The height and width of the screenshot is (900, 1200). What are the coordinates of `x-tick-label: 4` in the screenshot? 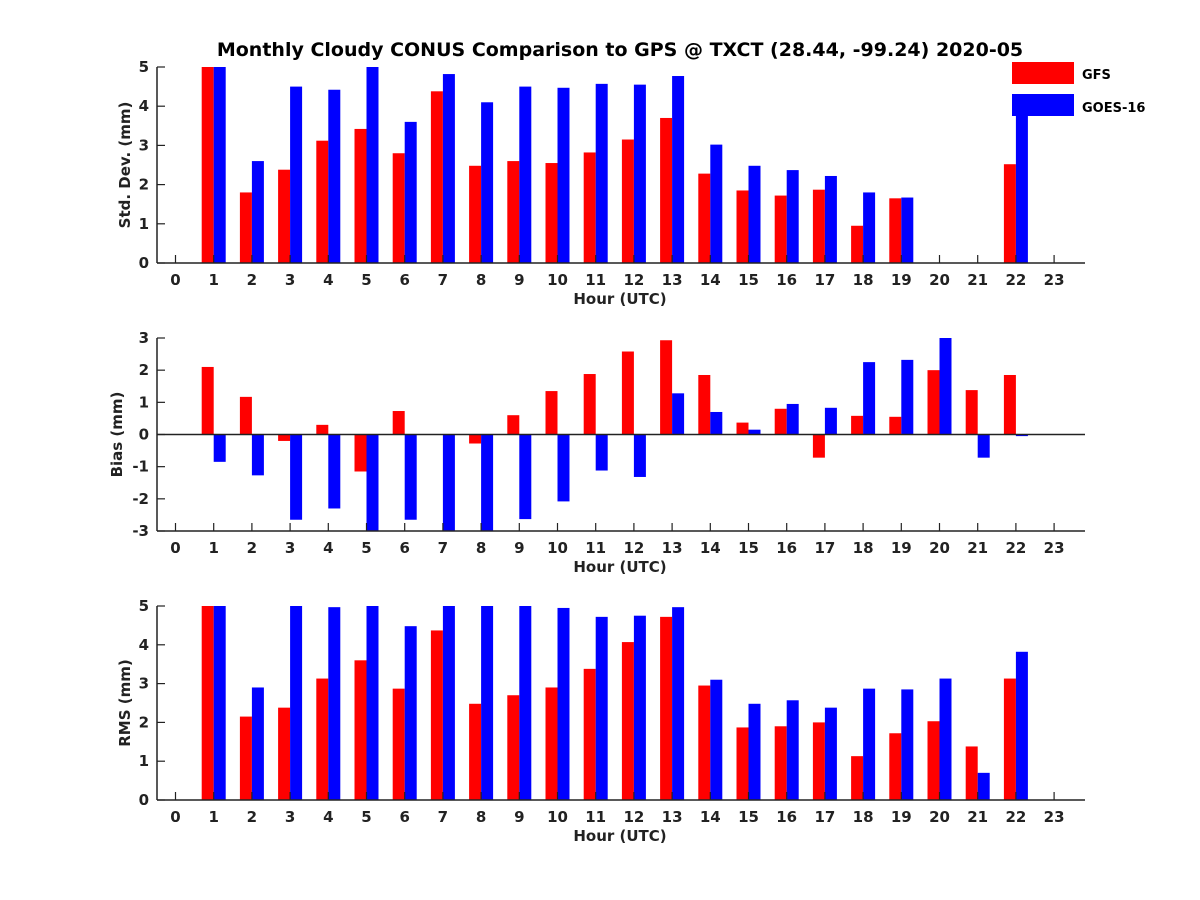 It's located at (328, 548).